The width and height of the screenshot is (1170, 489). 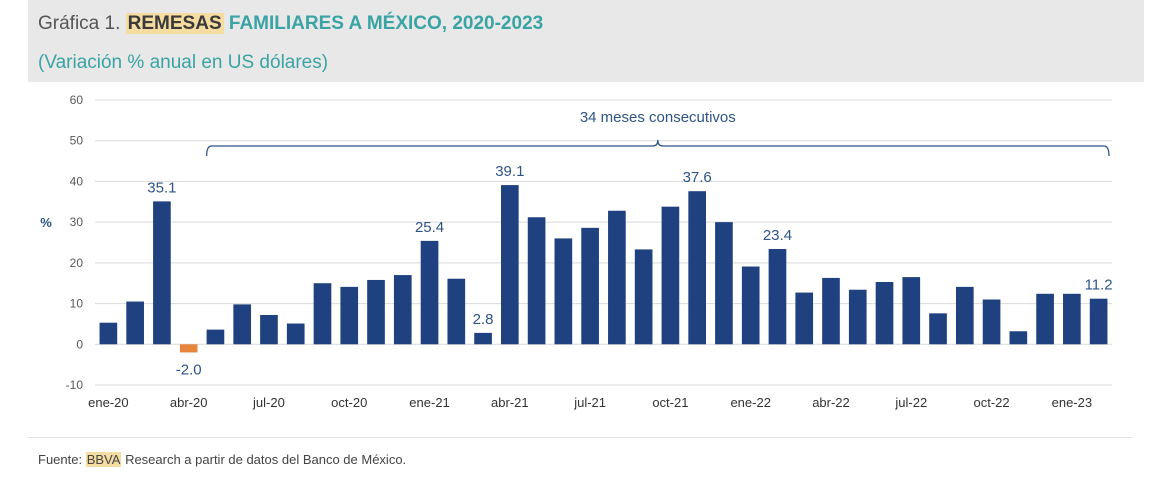 I want to click on data-label: -2.0, so click(x=189, y=369).